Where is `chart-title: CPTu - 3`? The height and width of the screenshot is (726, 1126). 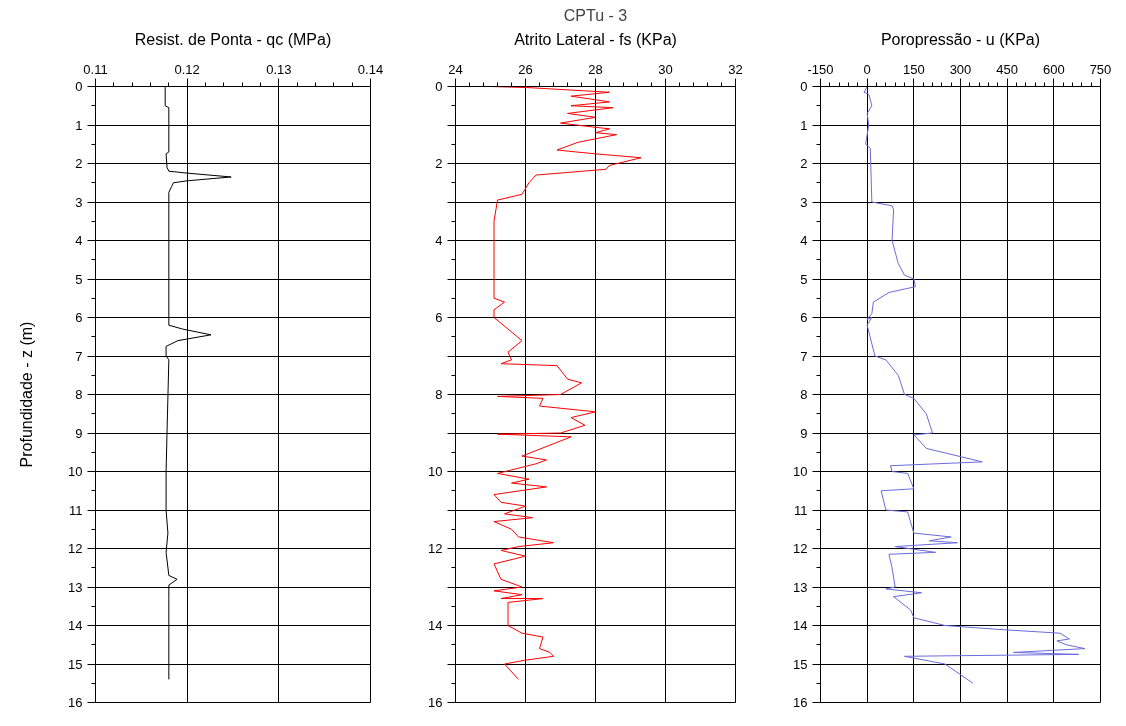
chart-title: CPTu - 3 is located at coordinates (595, 15).